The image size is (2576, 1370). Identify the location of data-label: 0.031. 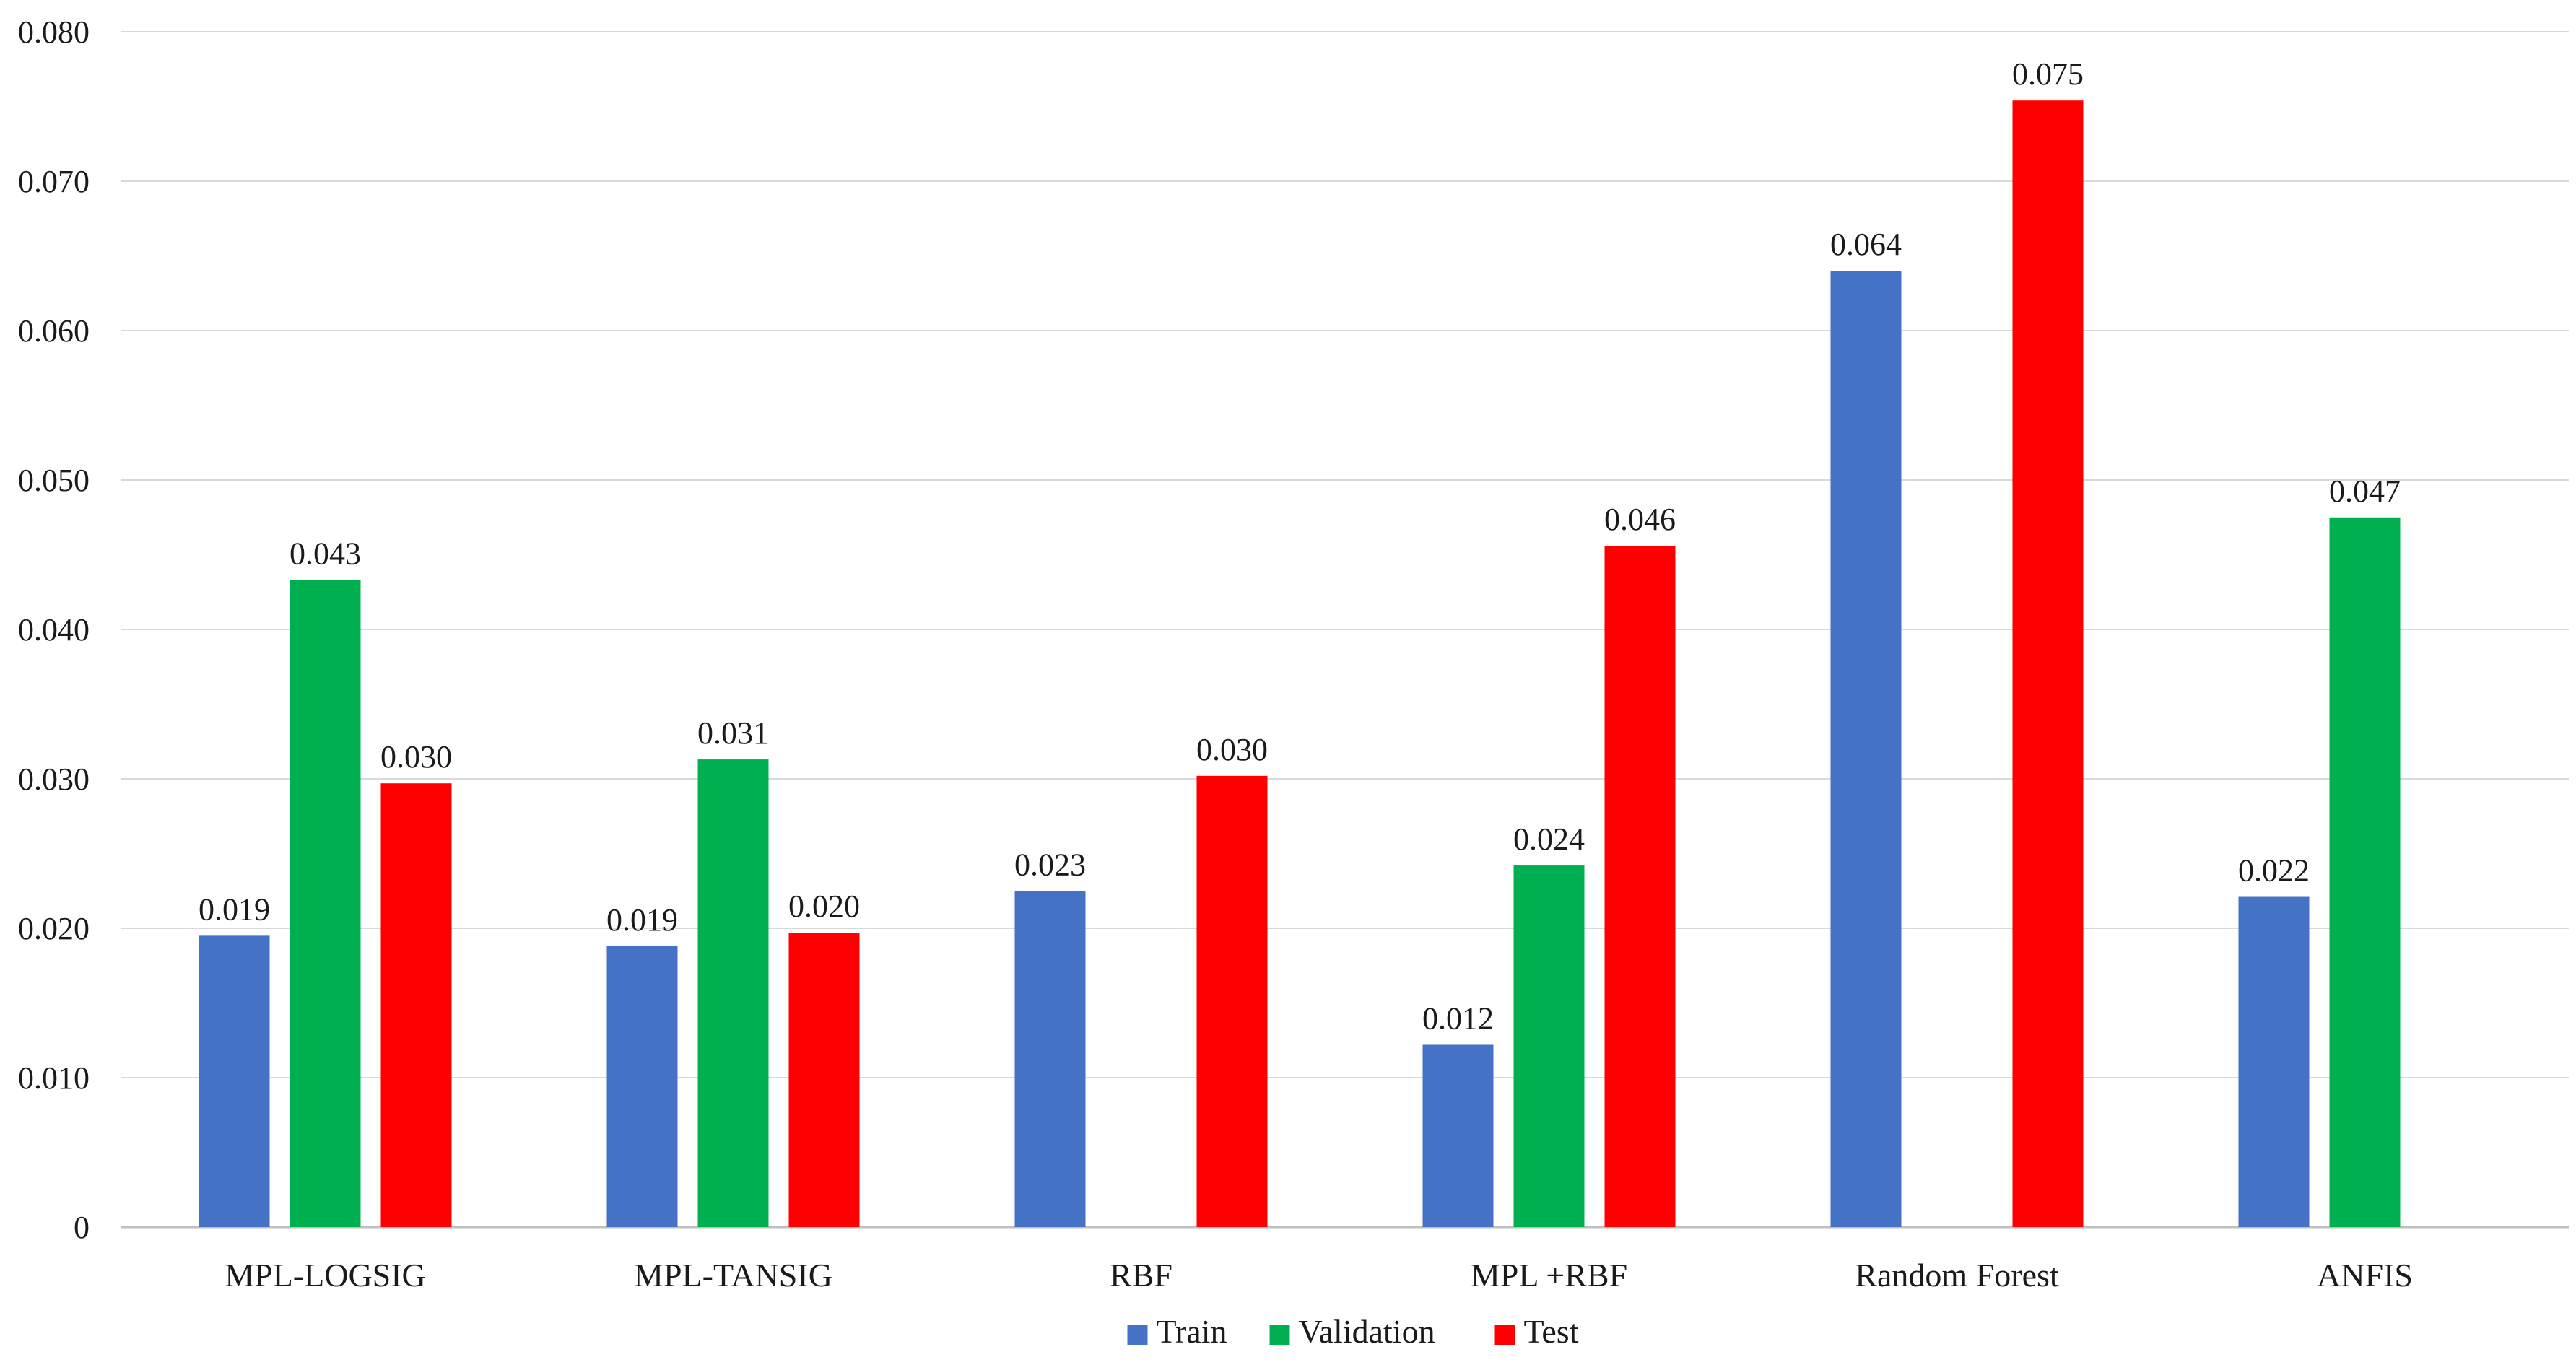
(733, 733).